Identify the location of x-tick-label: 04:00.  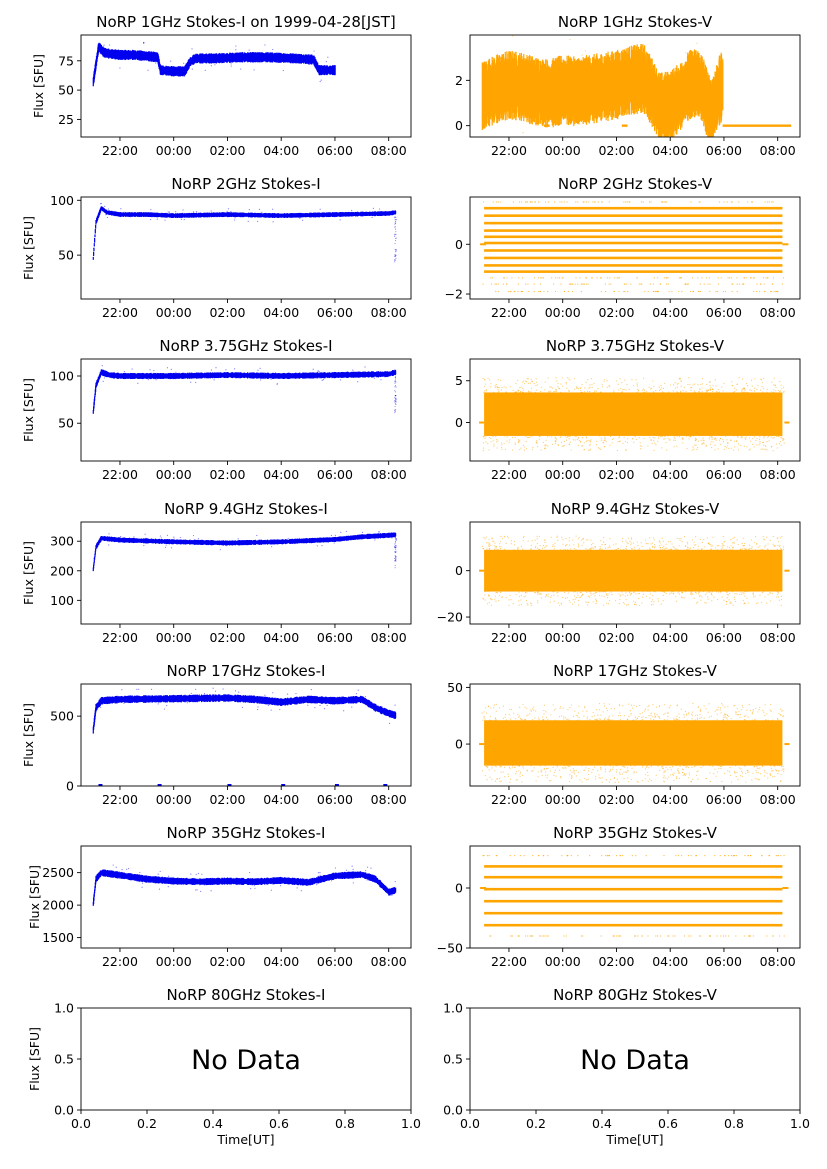
(670, 312).